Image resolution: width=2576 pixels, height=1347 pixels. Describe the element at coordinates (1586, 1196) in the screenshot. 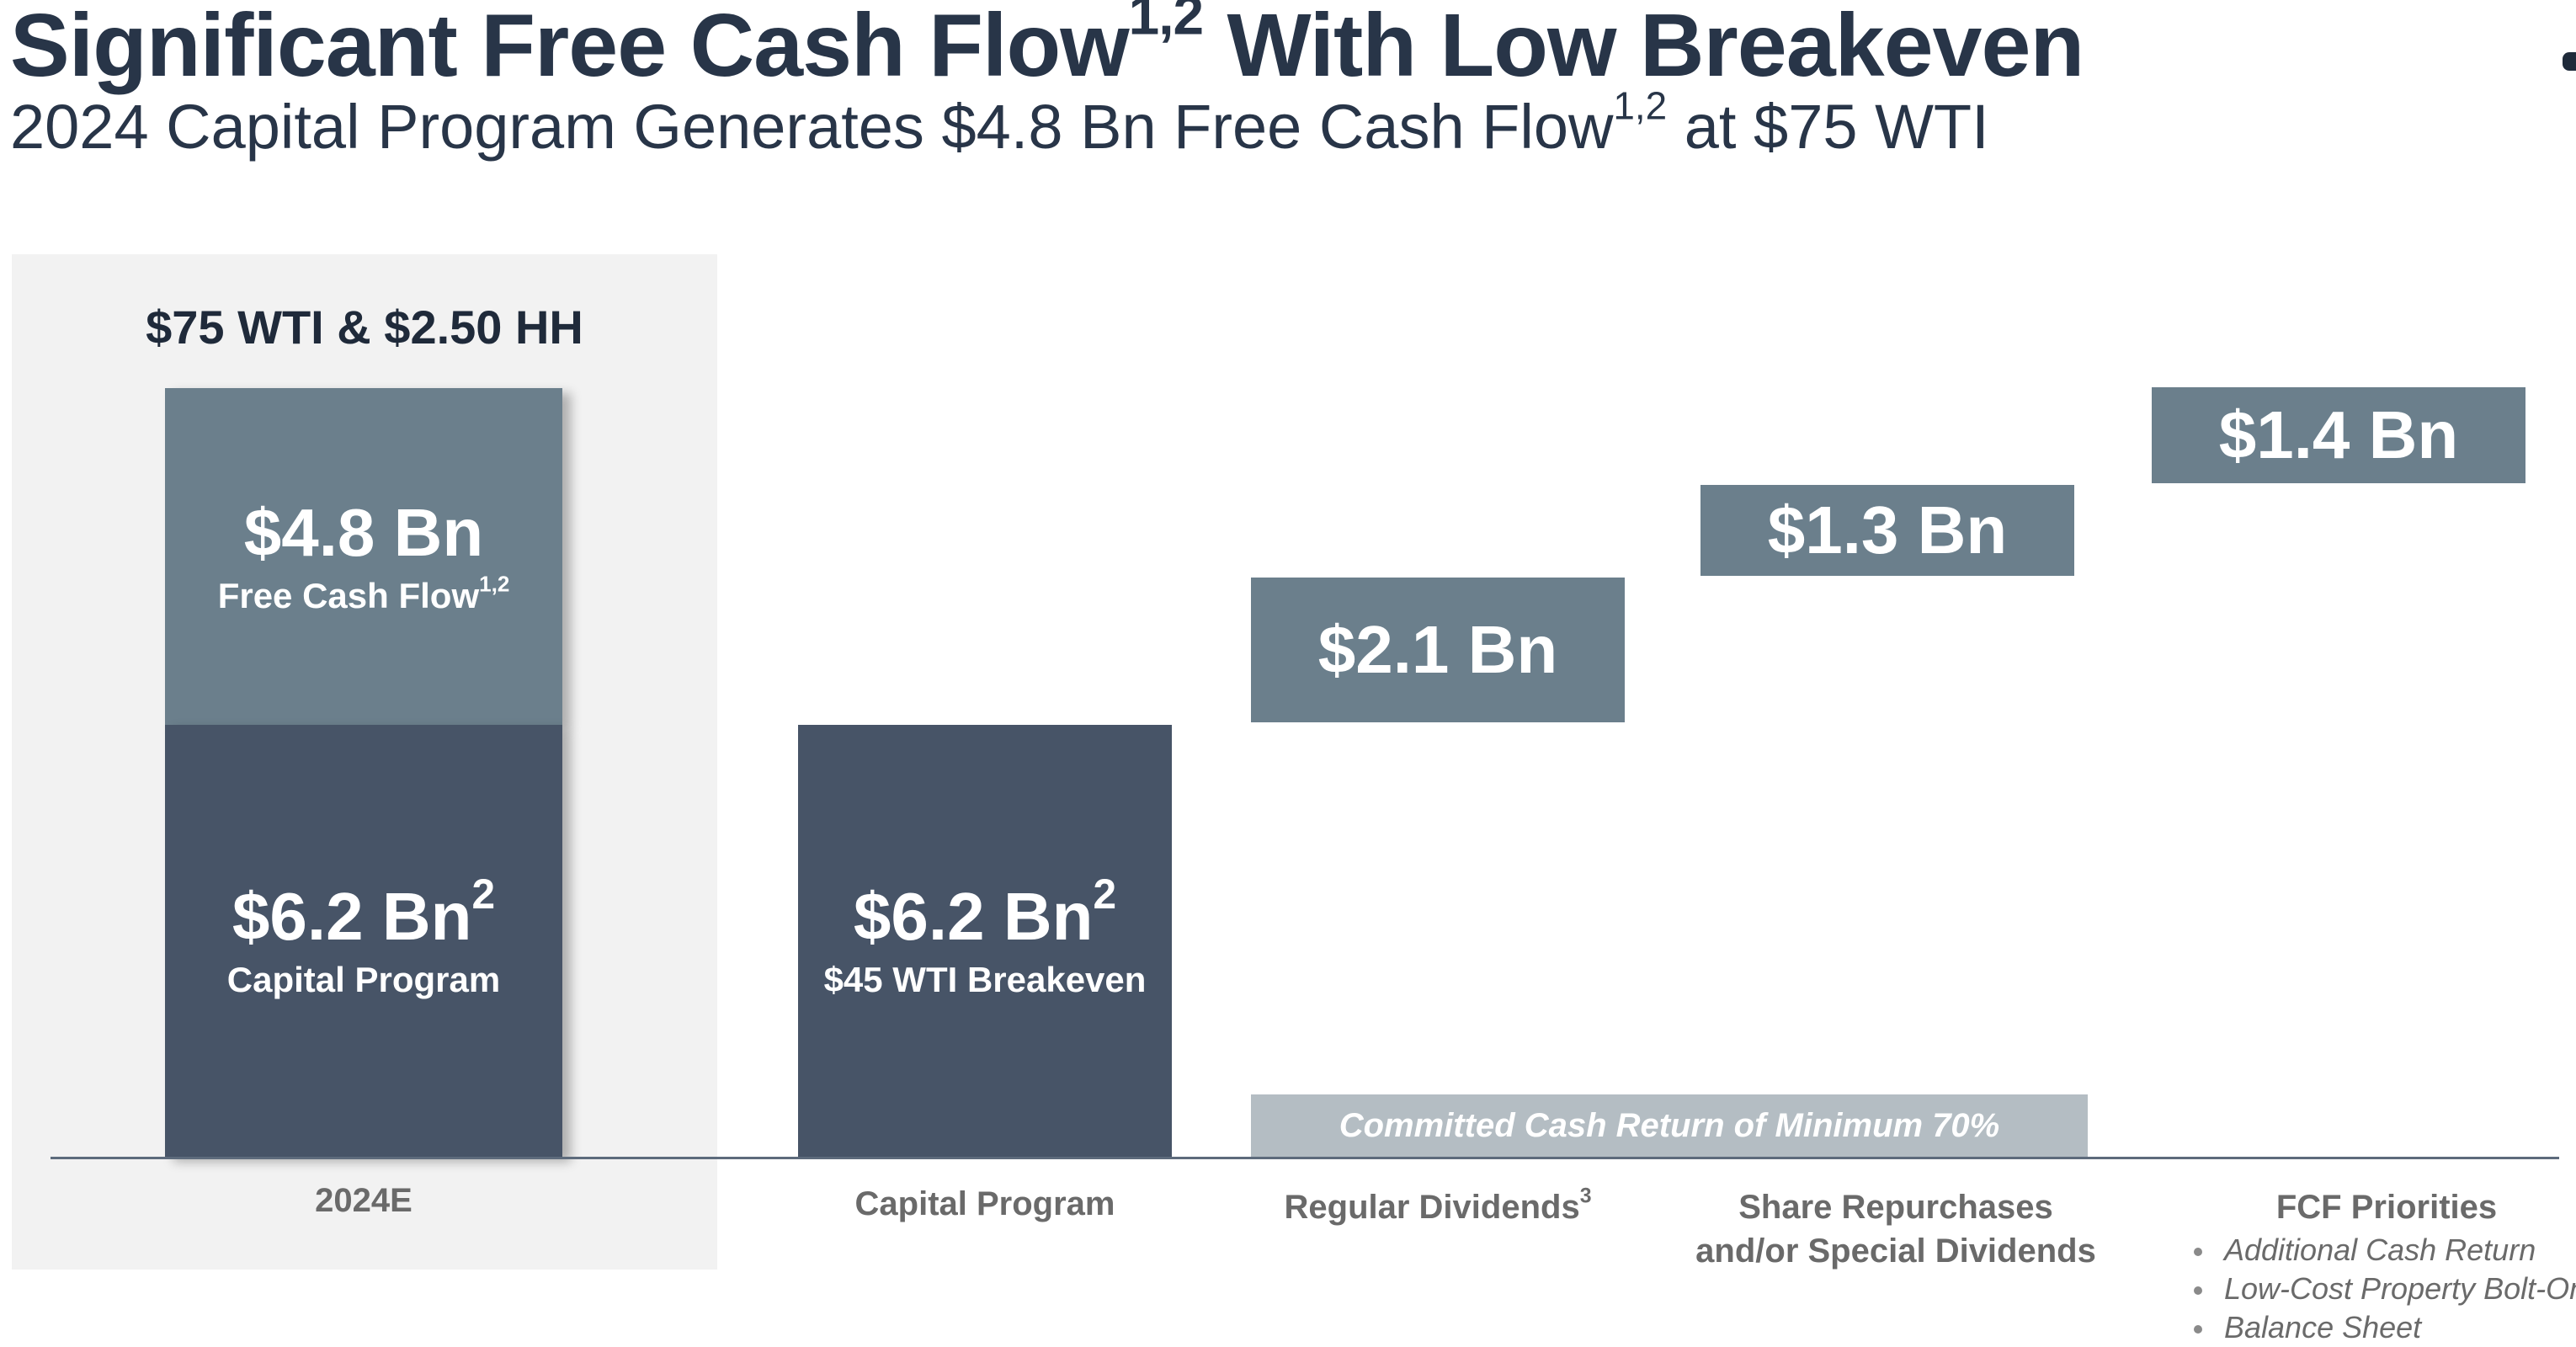

I see `x-label-footnote: 3` at that location.